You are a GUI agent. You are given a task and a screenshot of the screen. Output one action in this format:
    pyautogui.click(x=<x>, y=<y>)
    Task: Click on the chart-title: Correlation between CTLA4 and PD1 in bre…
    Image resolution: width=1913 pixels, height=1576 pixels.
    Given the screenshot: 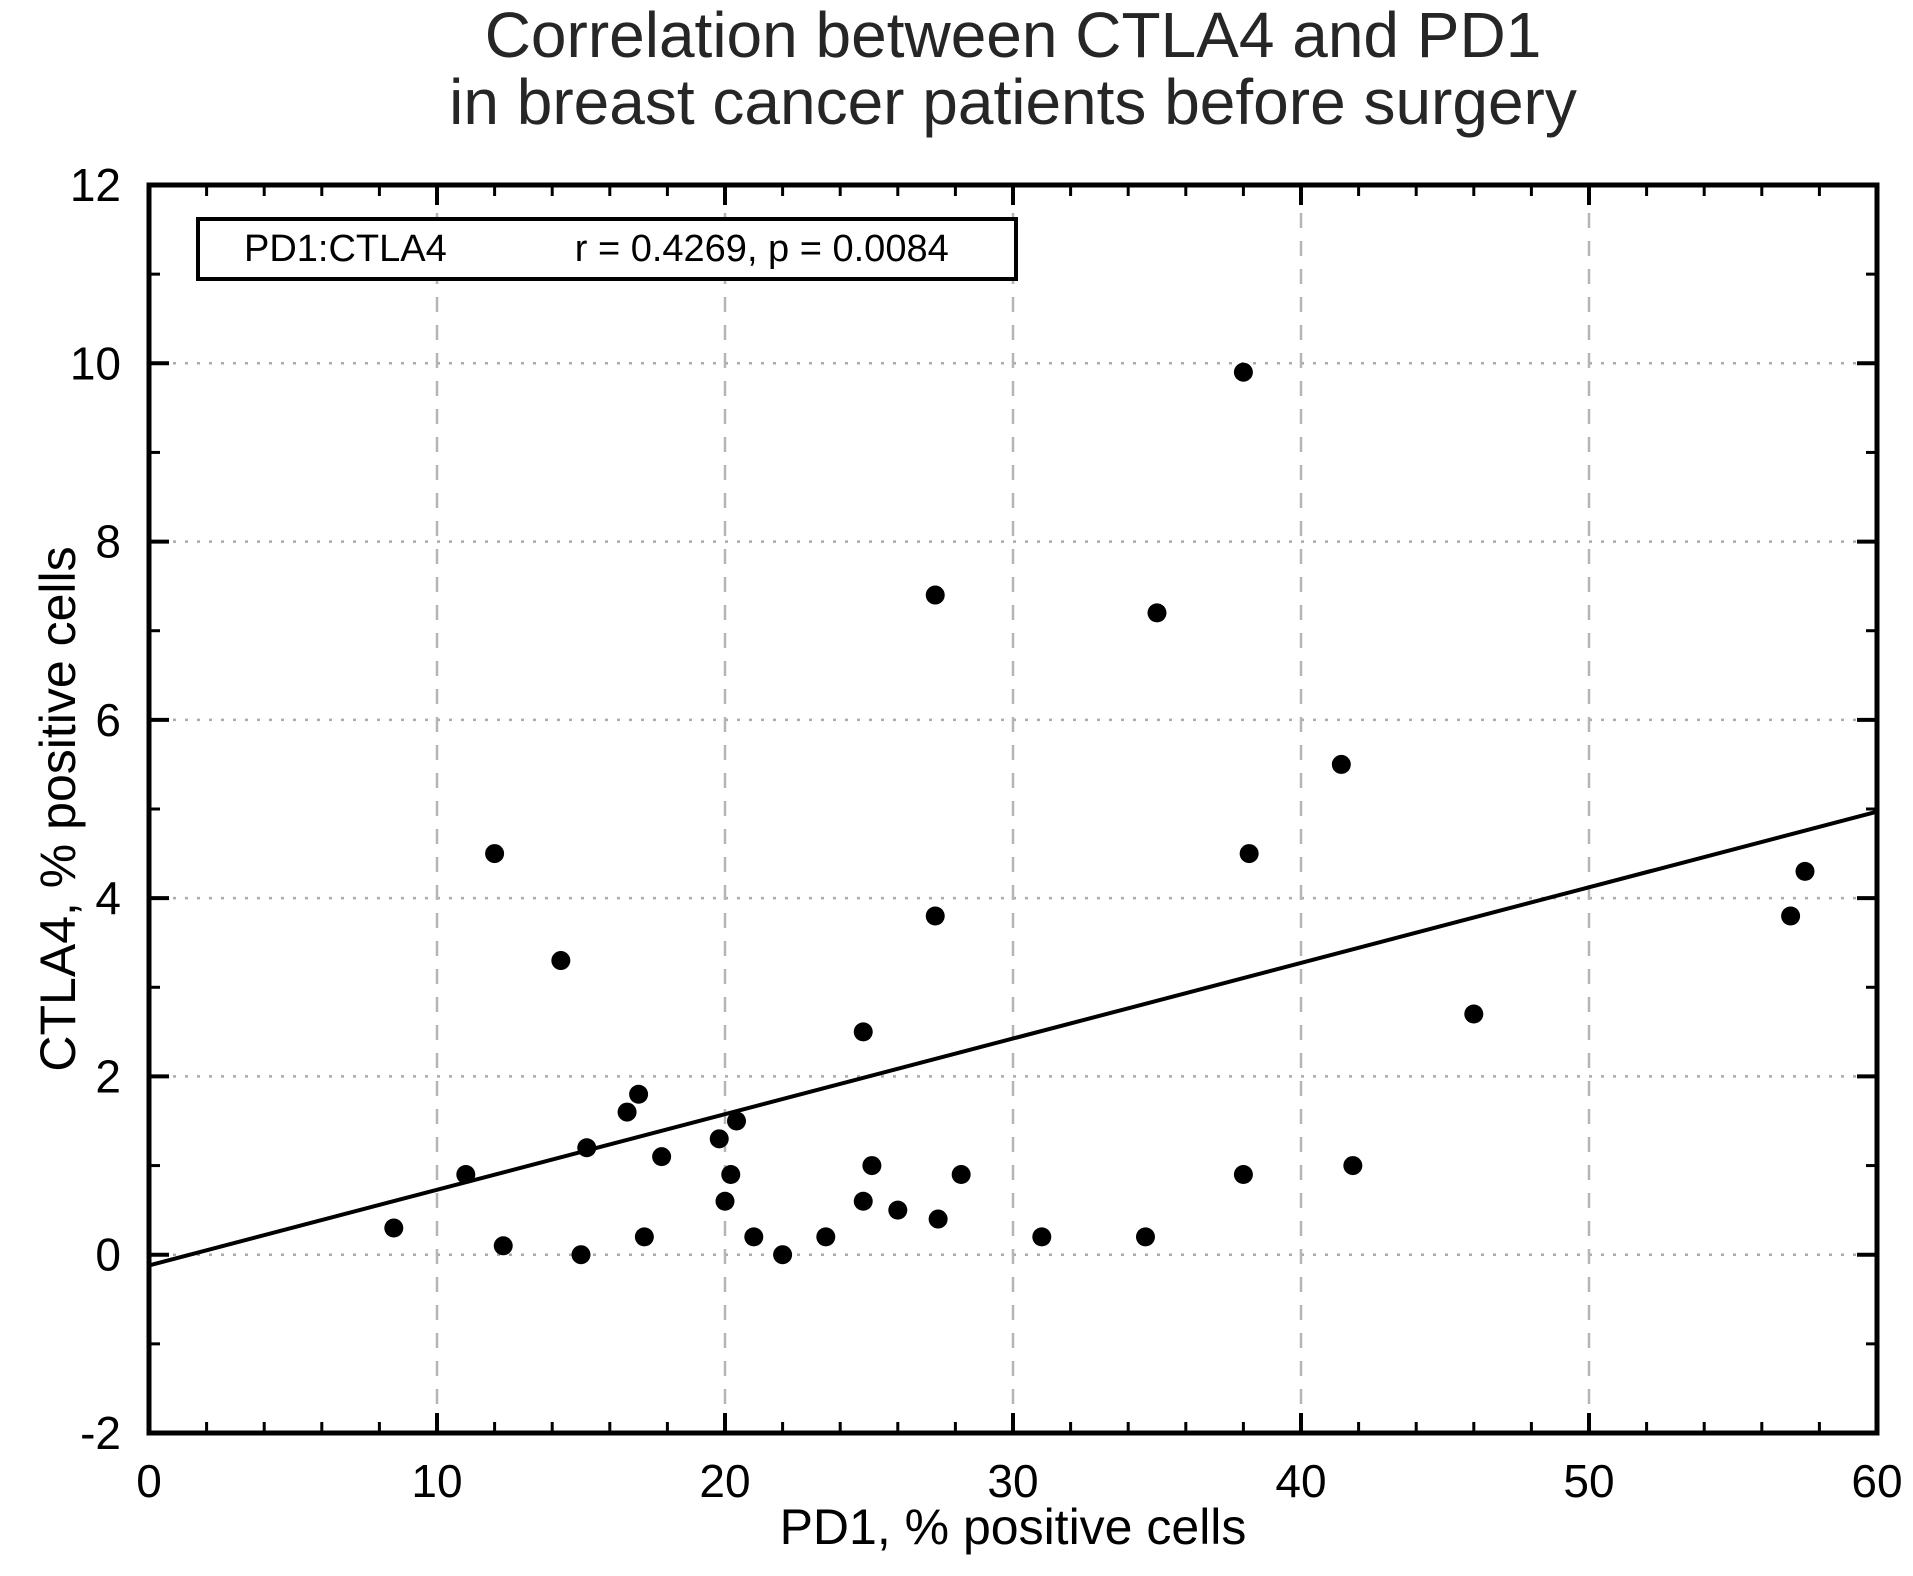 What is the action you would take?
    pyautogui.click(x=1013, y=69)
    